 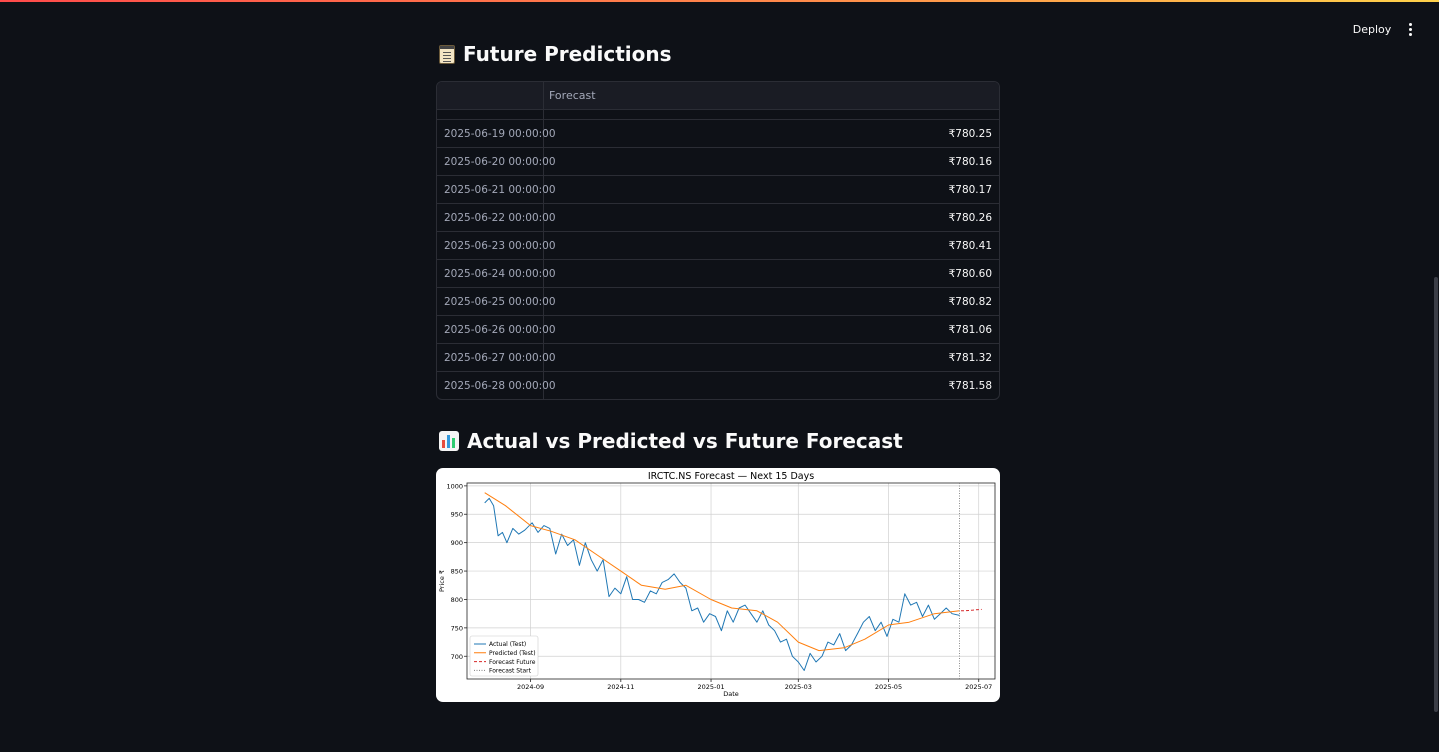 What do you see at coordinates (718, 245) in the screenshot?
I see `table-row: 2025-06-23 00:00:00 ₹780.41` at bounding box center [718, 245].